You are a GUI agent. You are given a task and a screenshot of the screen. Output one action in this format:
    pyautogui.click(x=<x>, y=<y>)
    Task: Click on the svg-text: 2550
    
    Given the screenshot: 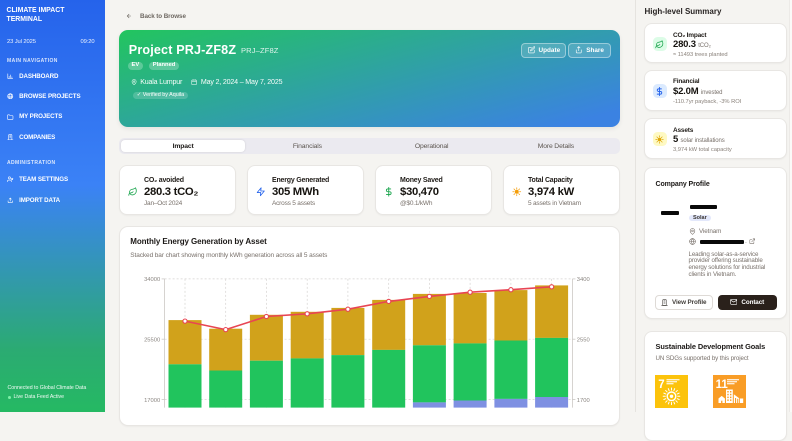 What is the action you would take?
    pyautogui.click(x=583, y=341)
    